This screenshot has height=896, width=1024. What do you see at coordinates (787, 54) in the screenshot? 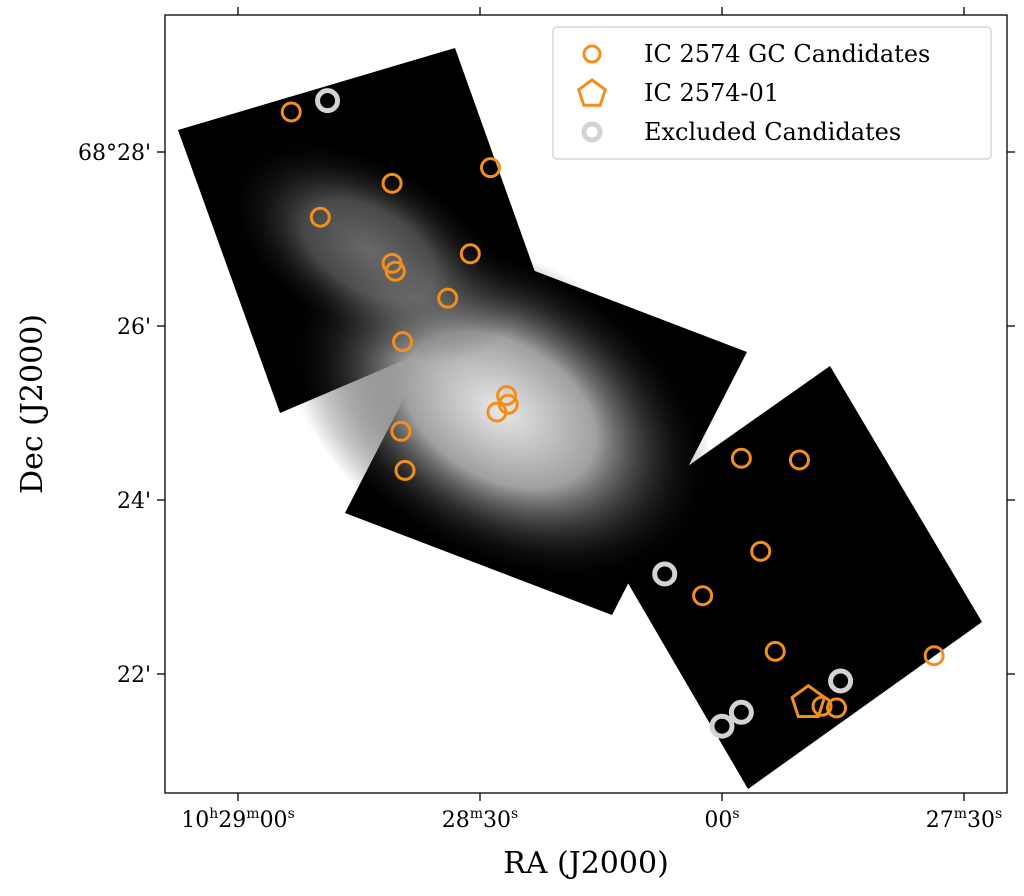
I see `legend-label-gc-candidates: IC 2574 GC Candidates` at bounding box center [787, 54].